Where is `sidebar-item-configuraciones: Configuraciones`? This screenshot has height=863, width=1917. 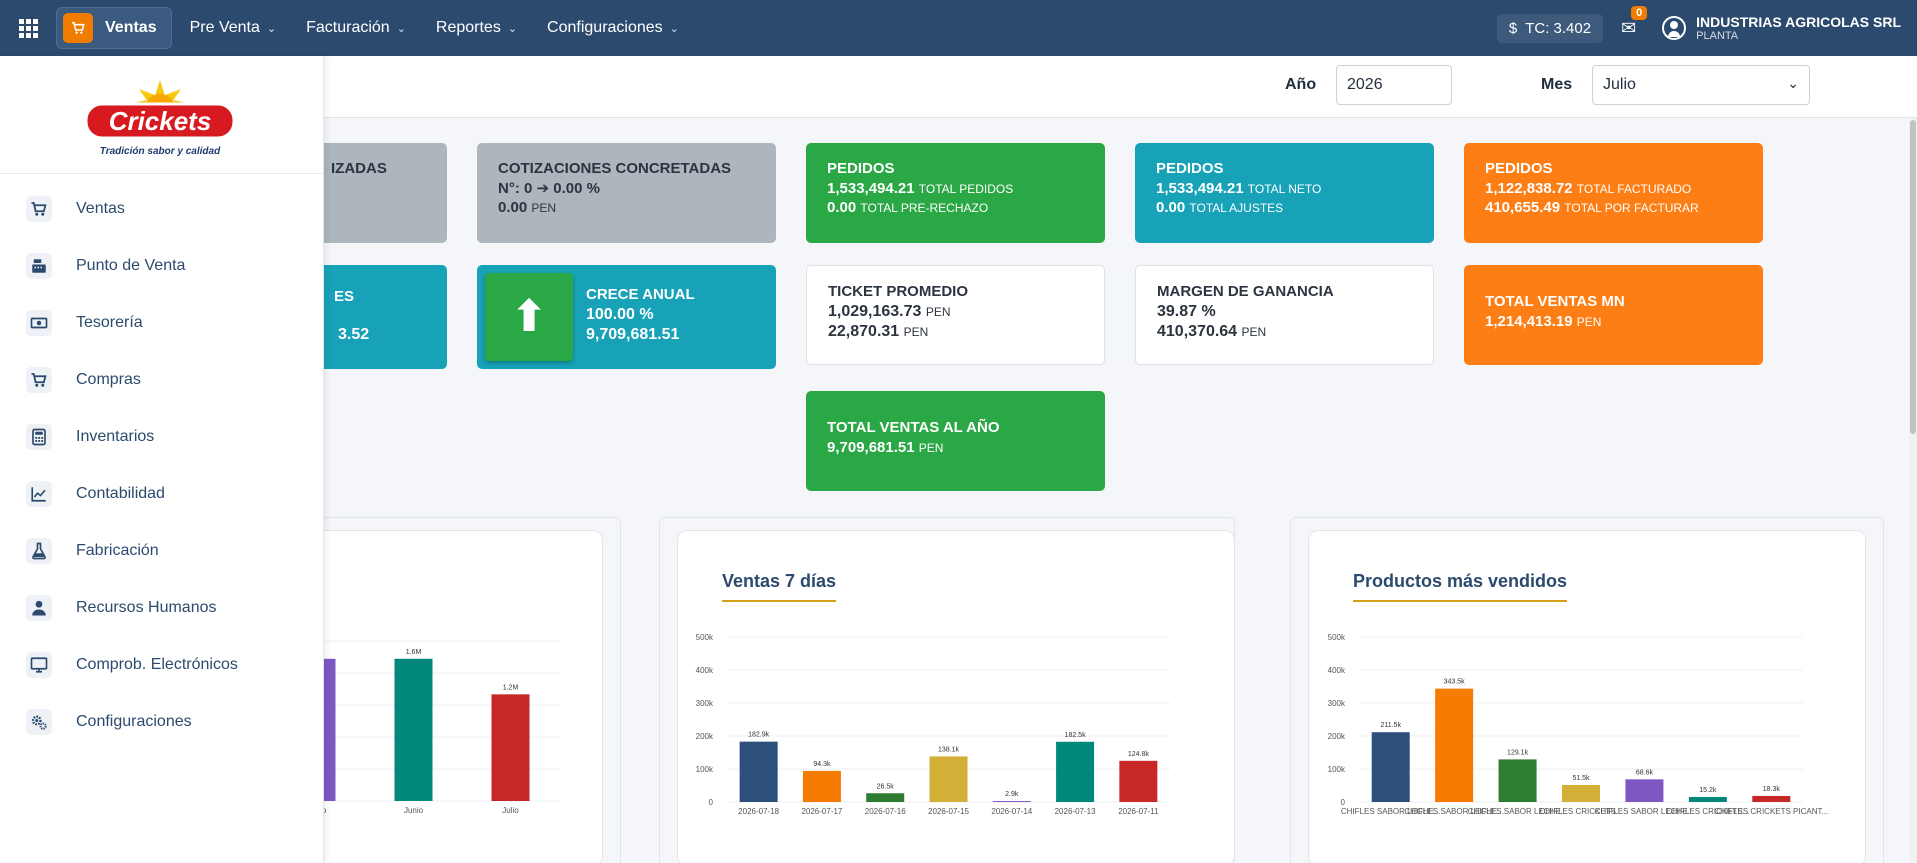
sidebar-item-configuraciones: Configuraciones is located at coordinates (161, 721).